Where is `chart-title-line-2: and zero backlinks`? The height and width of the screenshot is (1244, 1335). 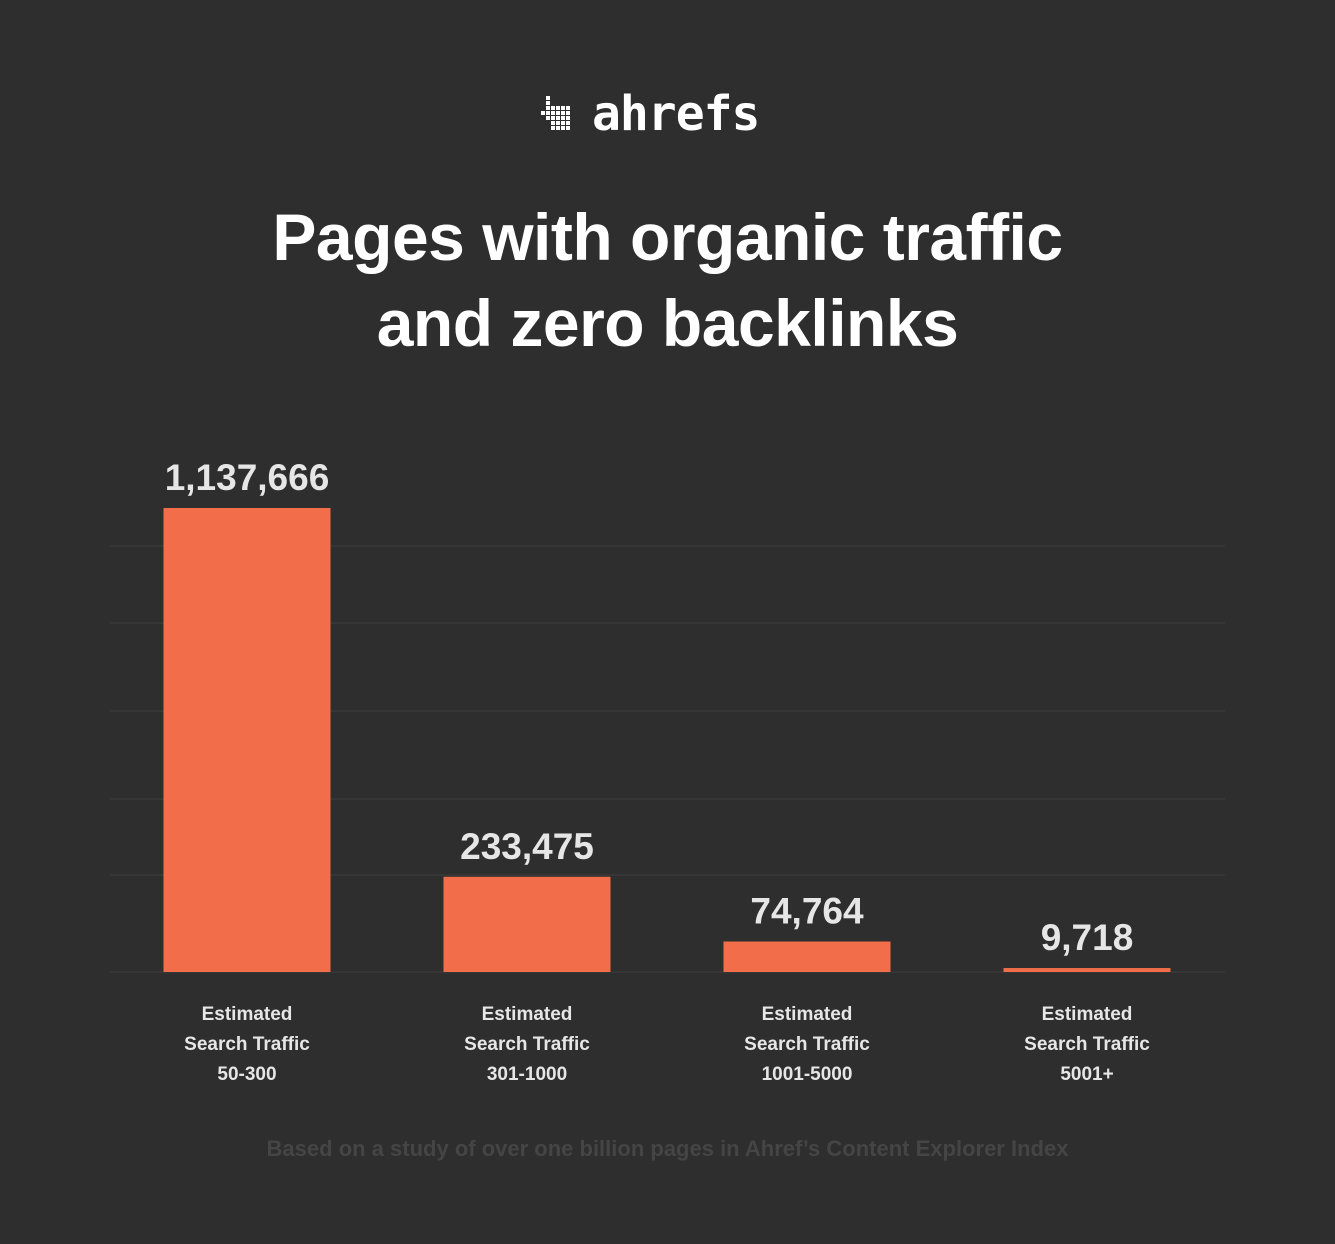 chart-title-line-2: and zero backlinks is located at coordinates (667, 323).